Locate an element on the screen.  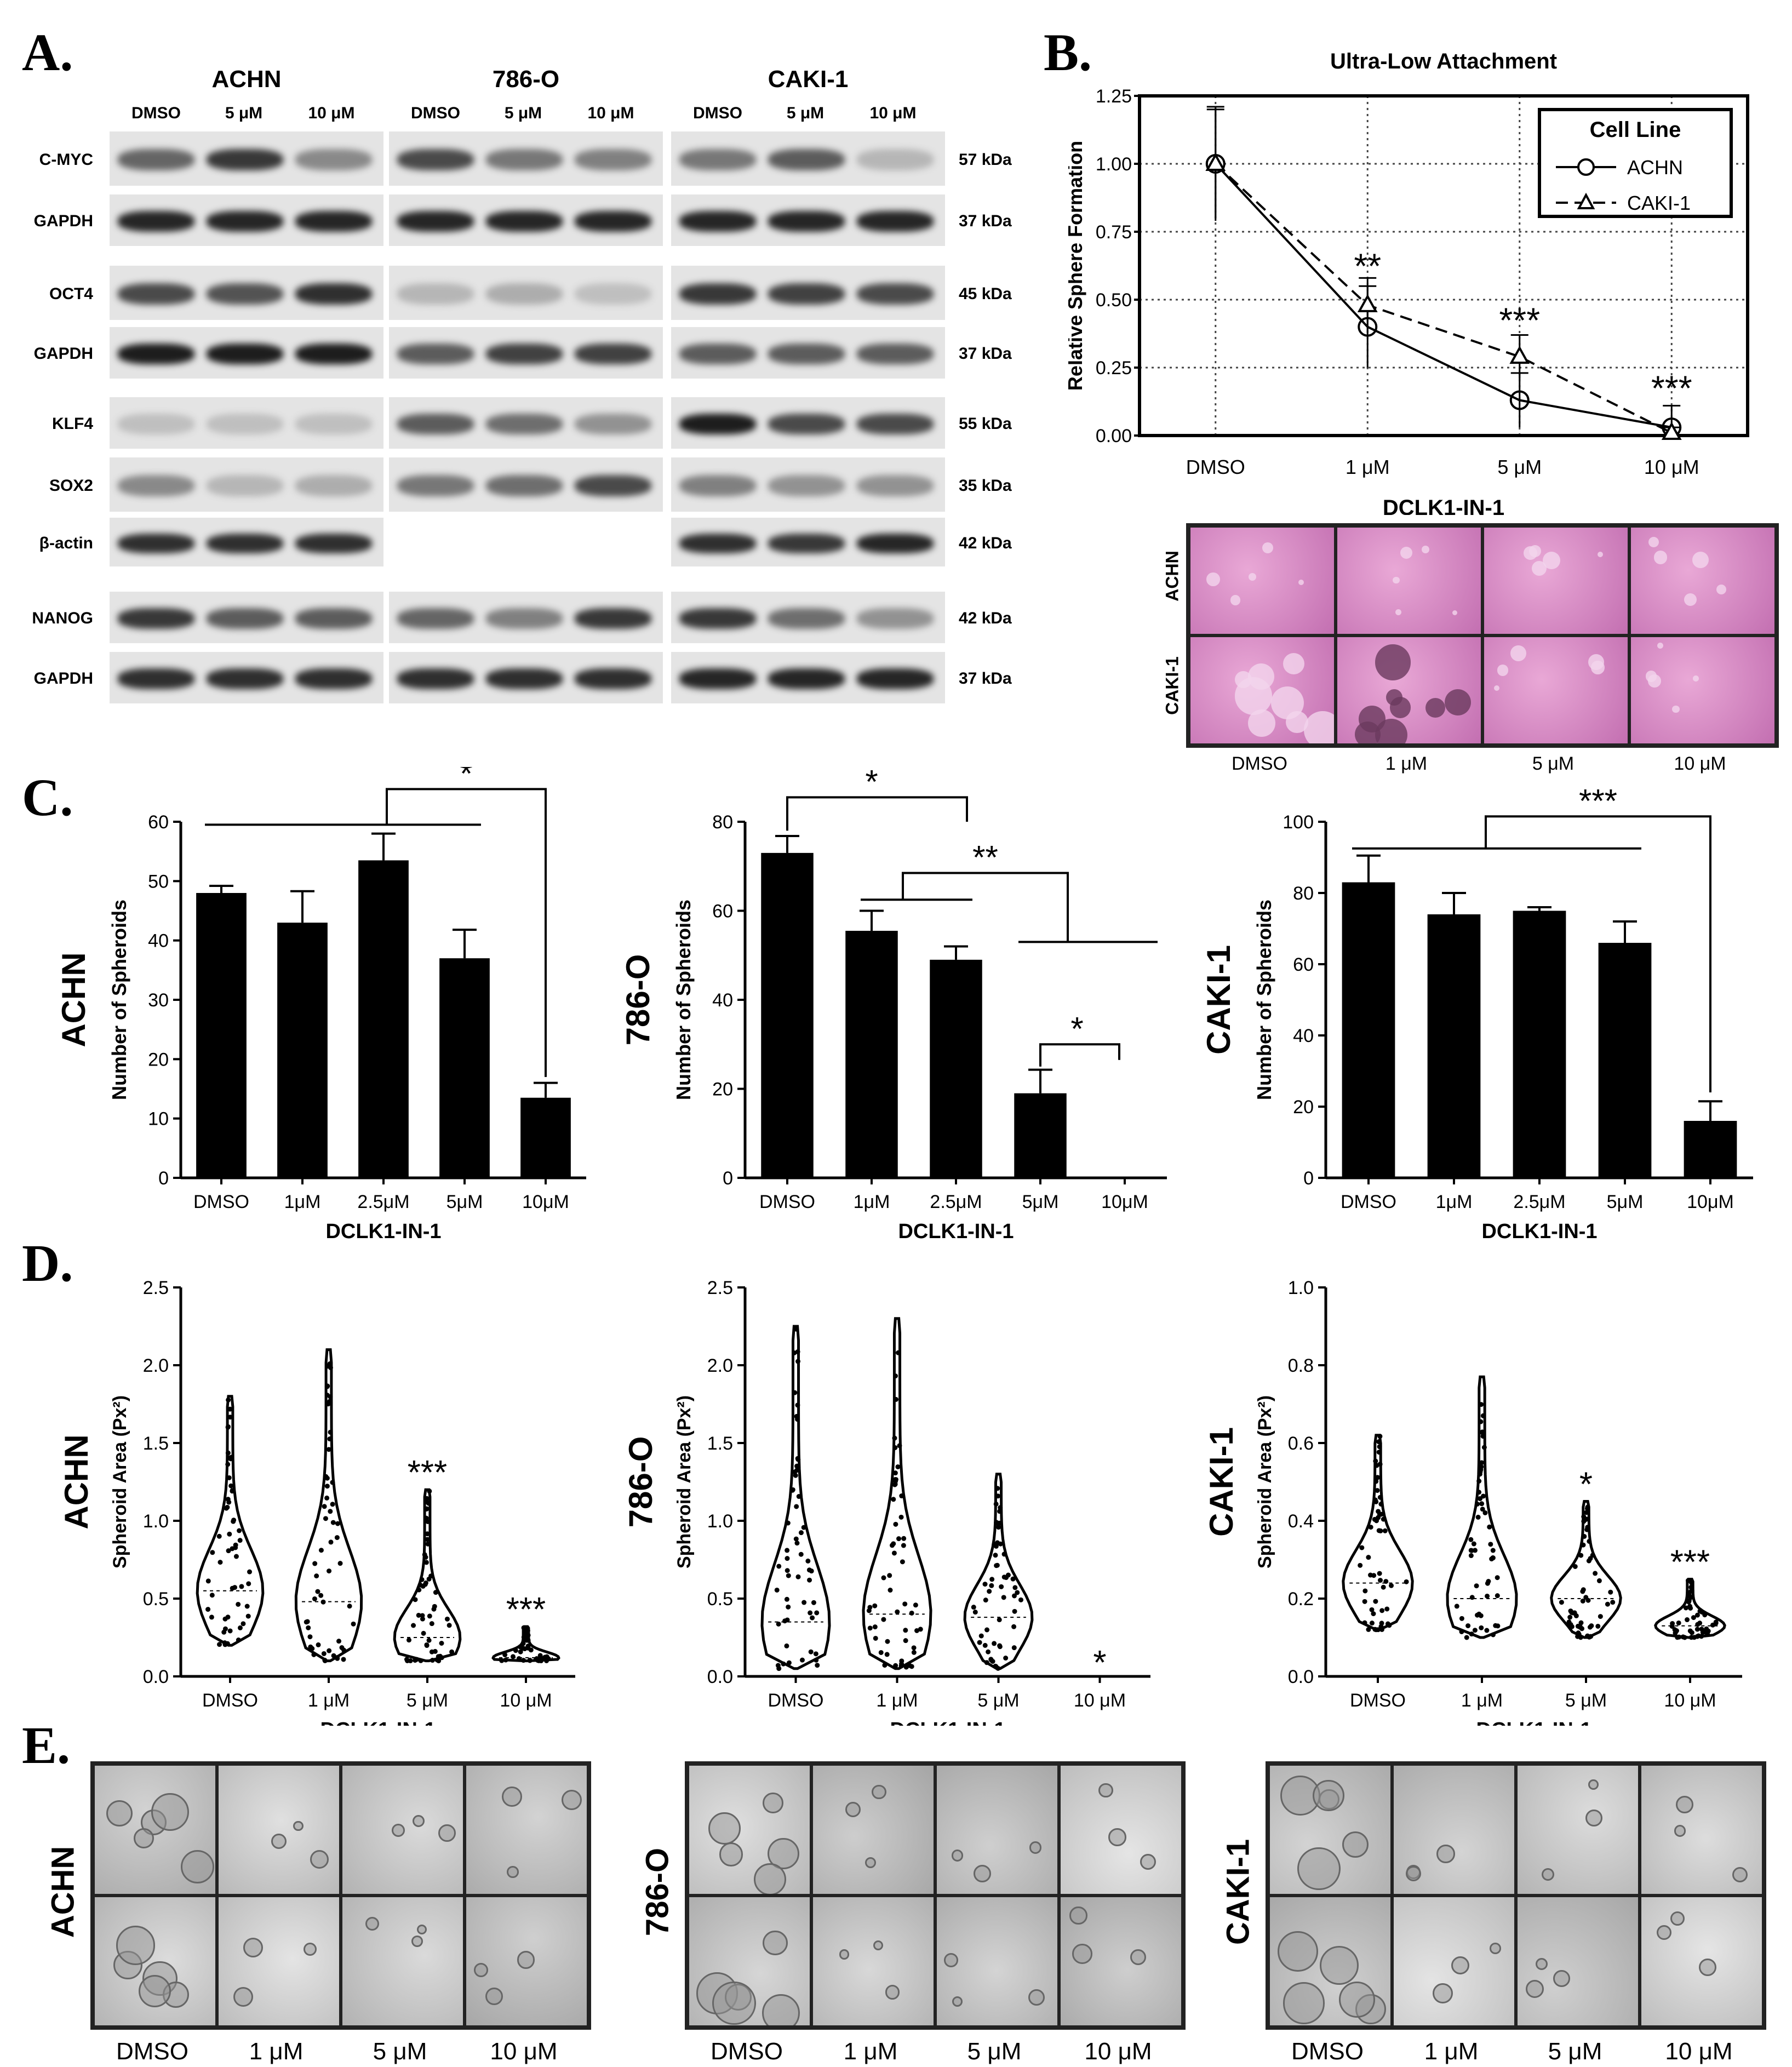
y-axis-label: Number of Spheroids is located at coordinates (119, 1000).